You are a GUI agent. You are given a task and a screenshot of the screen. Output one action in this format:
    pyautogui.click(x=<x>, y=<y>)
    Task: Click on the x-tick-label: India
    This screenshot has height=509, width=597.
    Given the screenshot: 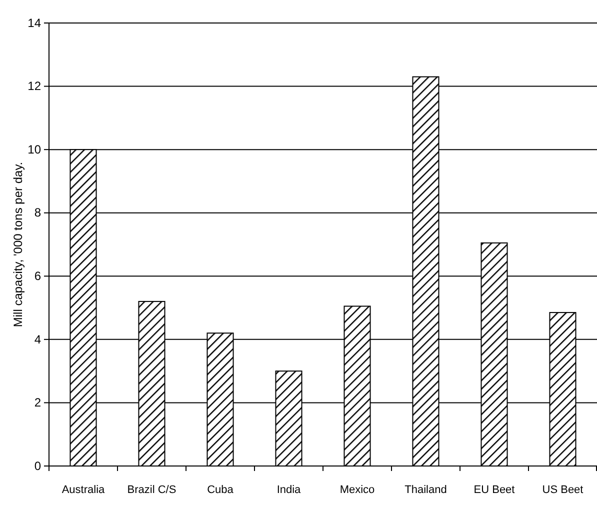 What is the action you would take?
    pyautogui.click(x=289, y=490)
    